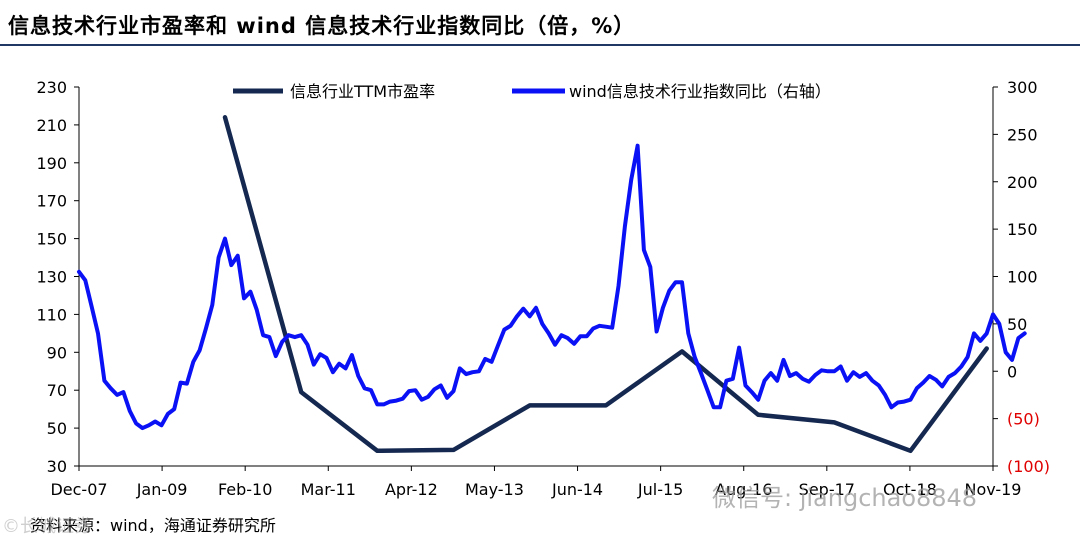  What do you see at coordinates (153, 525) in the screenshot?
I see `source-note: 资料来源：wind，海通证券研究所` at bounding box center [153, 525].